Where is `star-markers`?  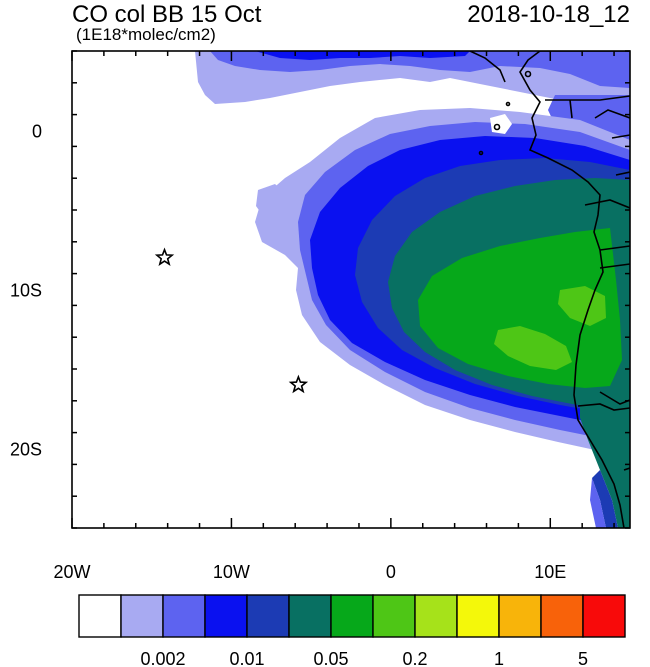
star-markers is located at coordinates (231, 320).